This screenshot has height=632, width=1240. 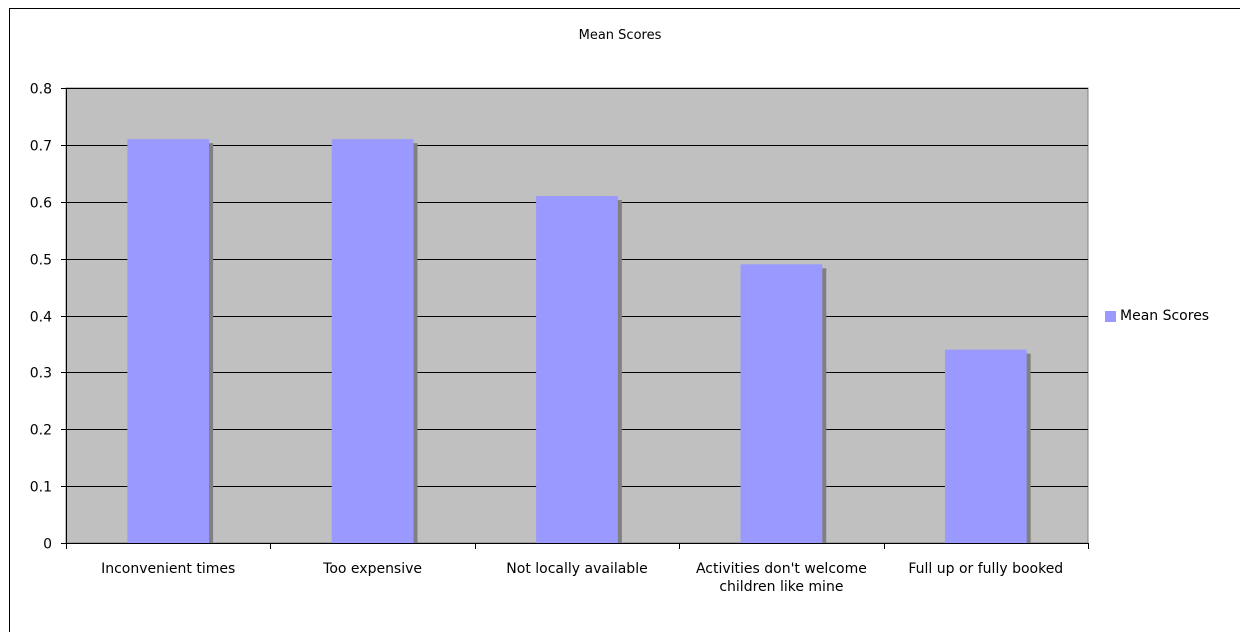 What do you see at coordinates (47, 545) in the screenshot?
I see `y-tick-label: 0` at bounding box center [47, 545].